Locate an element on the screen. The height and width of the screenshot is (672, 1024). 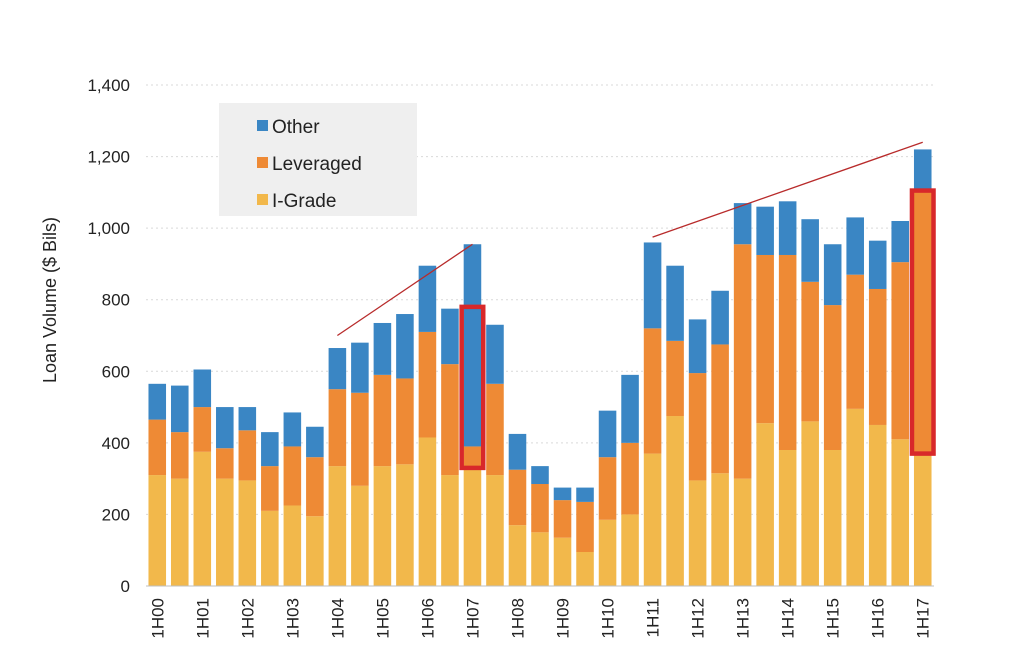
x-tick-label: 1H11 is located at coordinates (653, 617).